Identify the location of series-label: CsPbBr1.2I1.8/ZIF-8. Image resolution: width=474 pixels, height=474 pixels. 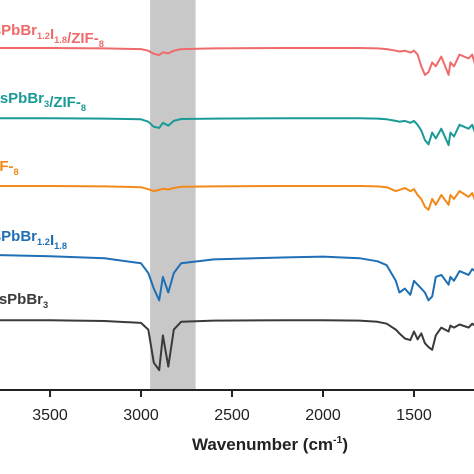
(52, 35).